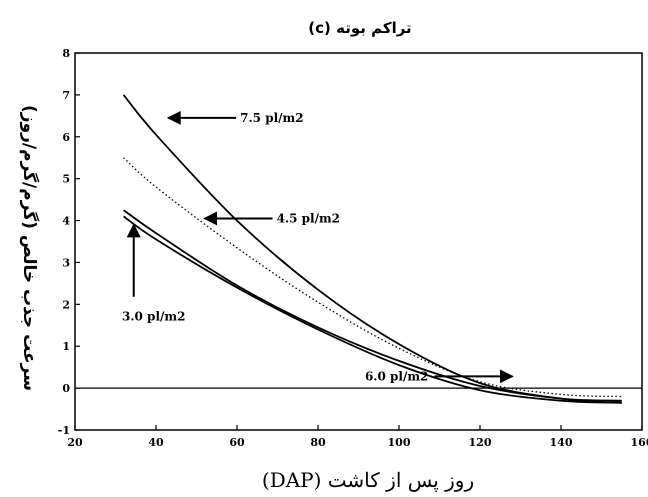  I want to click on y-tick-label: 5, so click(66, 179).